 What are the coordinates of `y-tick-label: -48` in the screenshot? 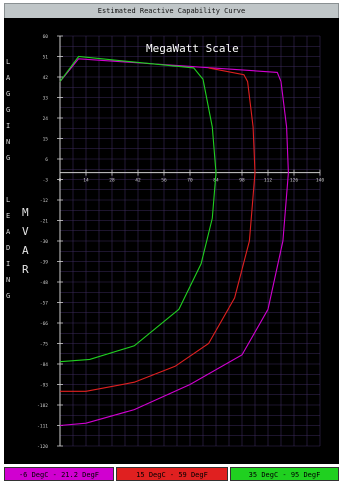 It's located at (44, 283).